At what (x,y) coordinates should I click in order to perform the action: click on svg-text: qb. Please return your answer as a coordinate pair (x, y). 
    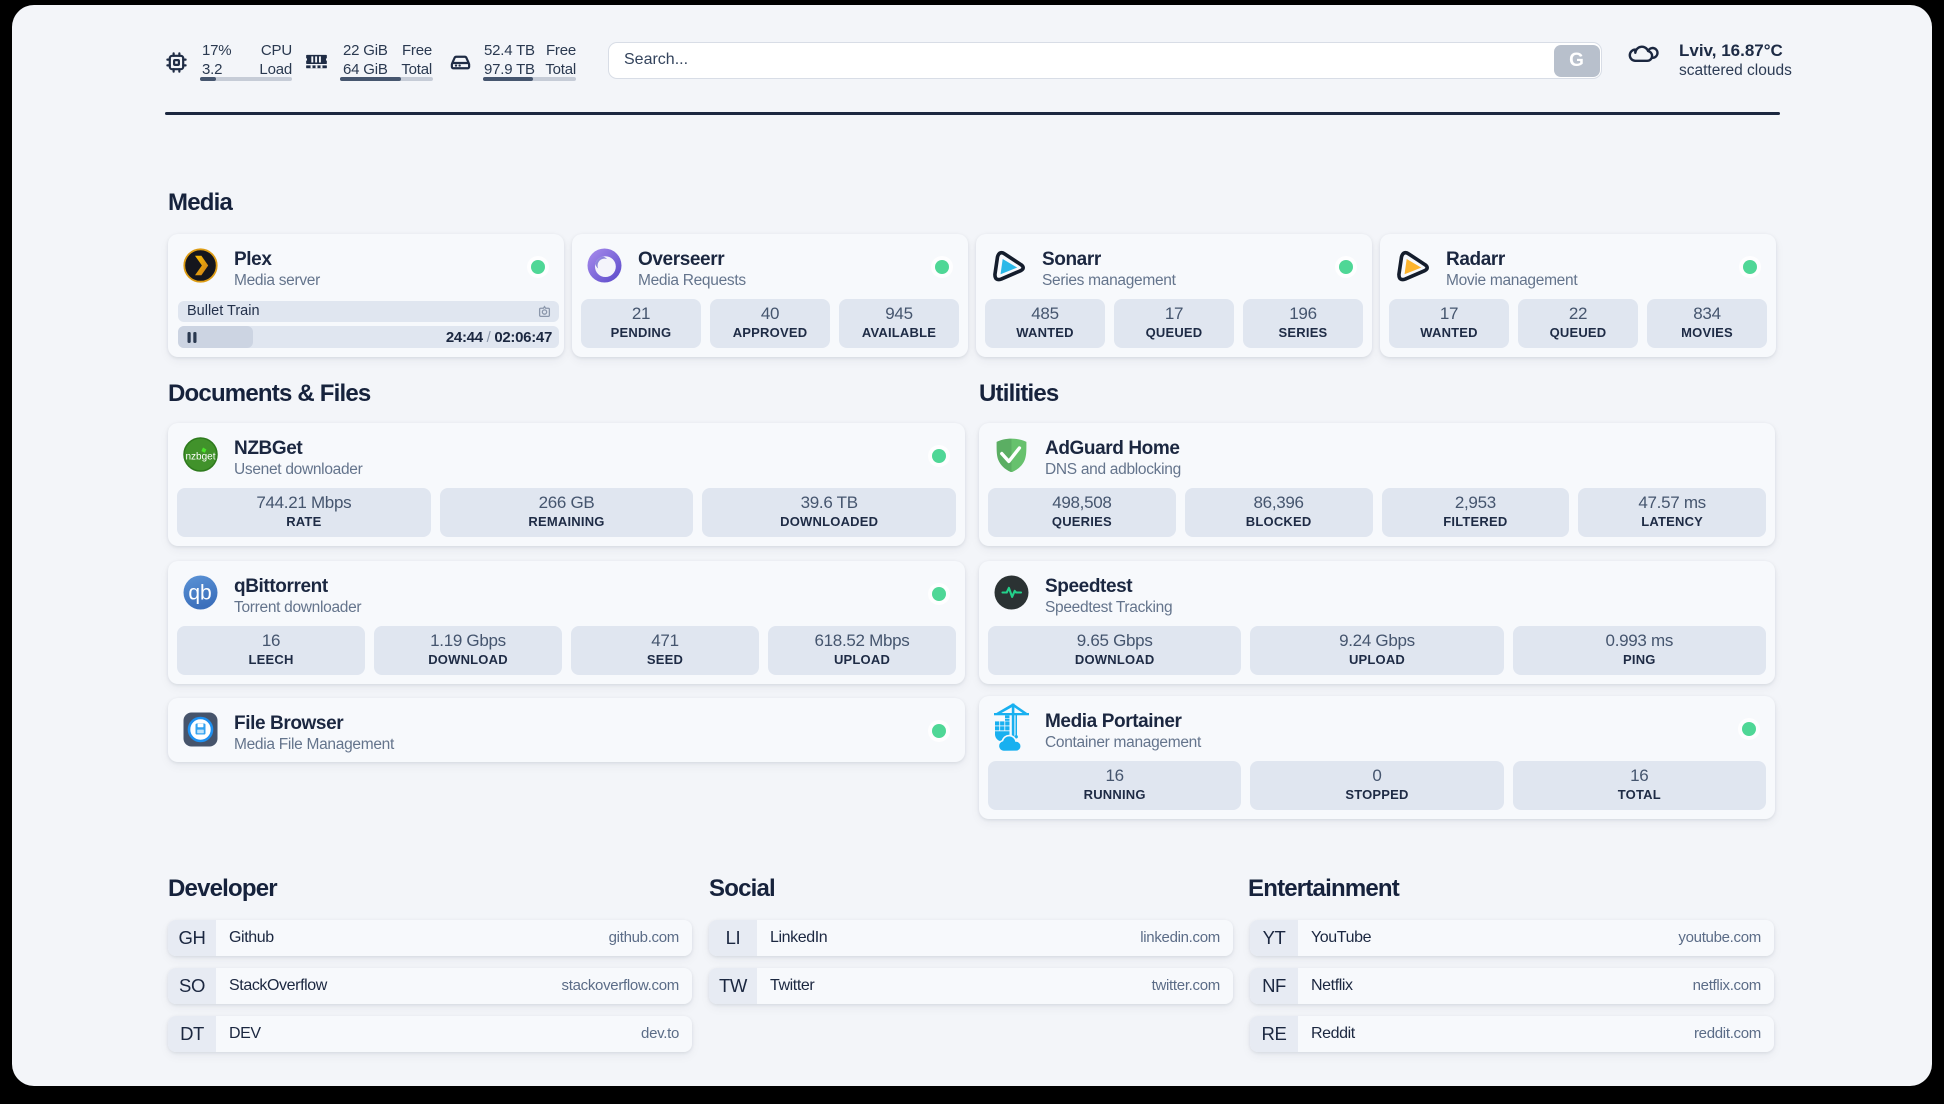
    Looking at the image, I should click on (199, 593).